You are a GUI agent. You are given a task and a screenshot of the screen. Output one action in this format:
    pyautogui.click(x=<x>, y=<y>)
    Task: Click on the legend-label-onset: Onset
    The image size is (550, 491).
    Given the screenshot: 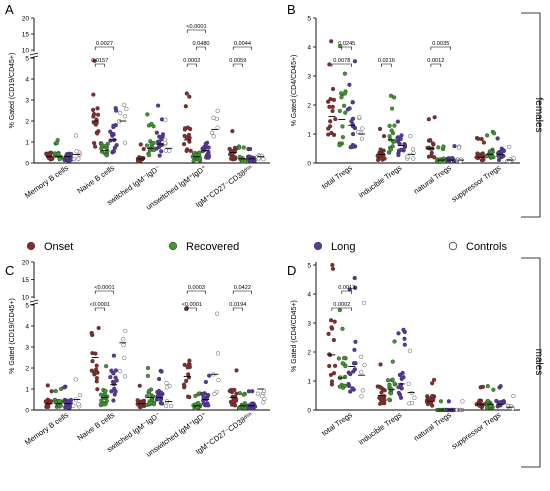 What is the action you would take?
    pyautogui.click(x=58, y=247)
    